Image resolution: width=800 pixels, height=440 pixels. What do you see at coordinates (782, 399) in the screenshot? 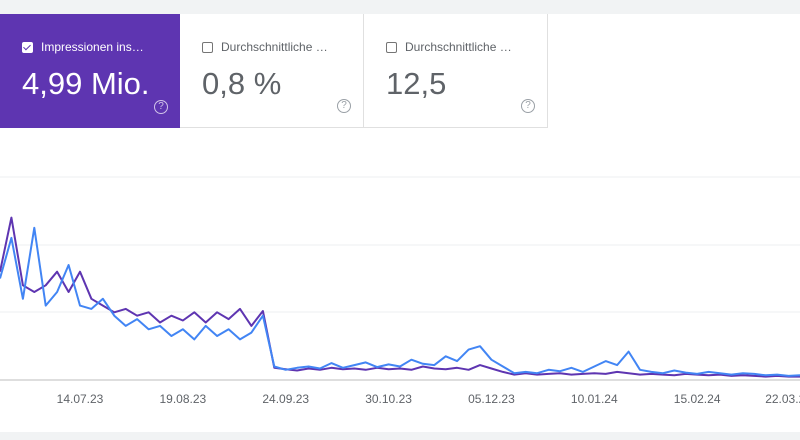
I see `x-tick-label: 22.03.24` at bounding box center [782, 399].